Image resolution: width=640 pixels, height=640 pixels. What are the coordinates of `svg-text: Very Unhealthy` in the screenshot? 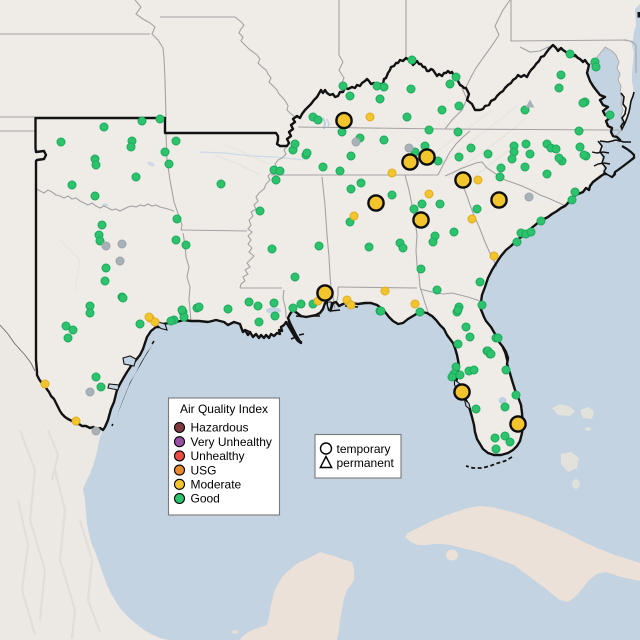 It's located at (231, 442).